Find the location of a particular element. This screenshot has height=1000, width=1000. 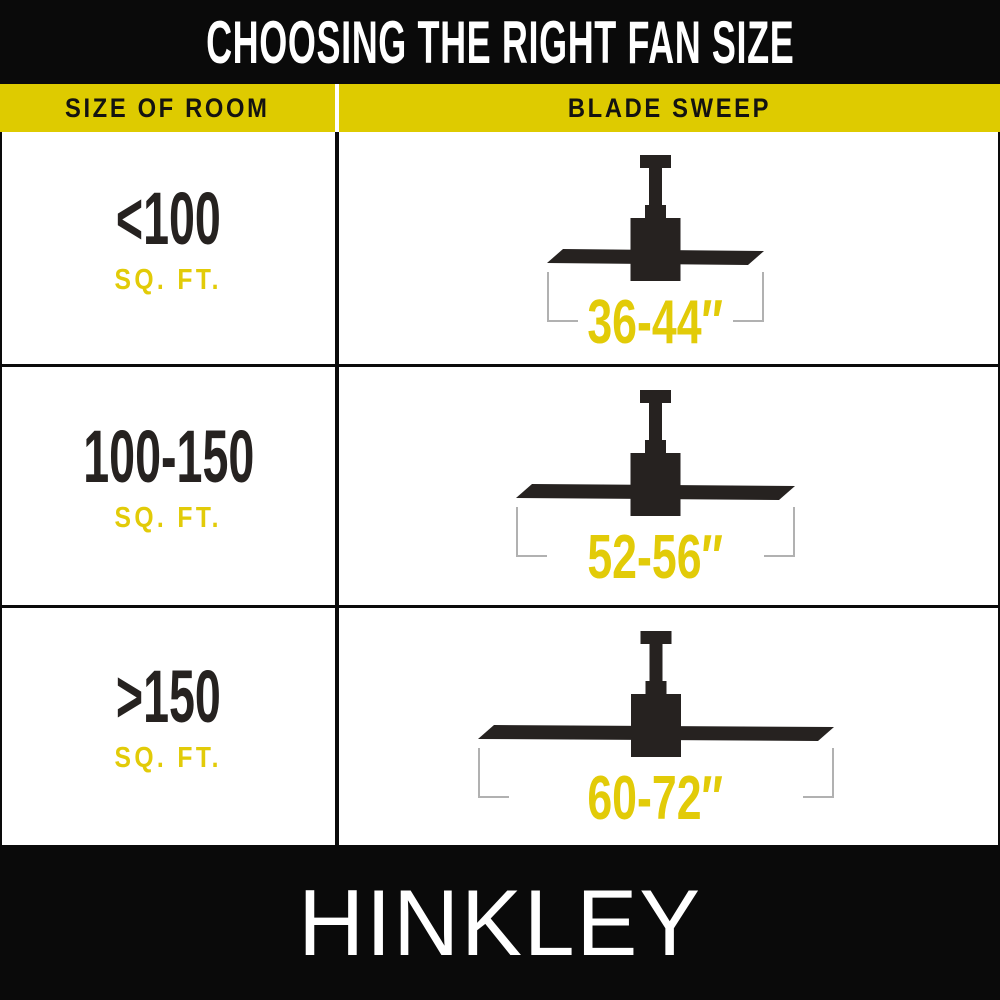

brand-logo: HINKLEY is located at coordinates (500, 922).